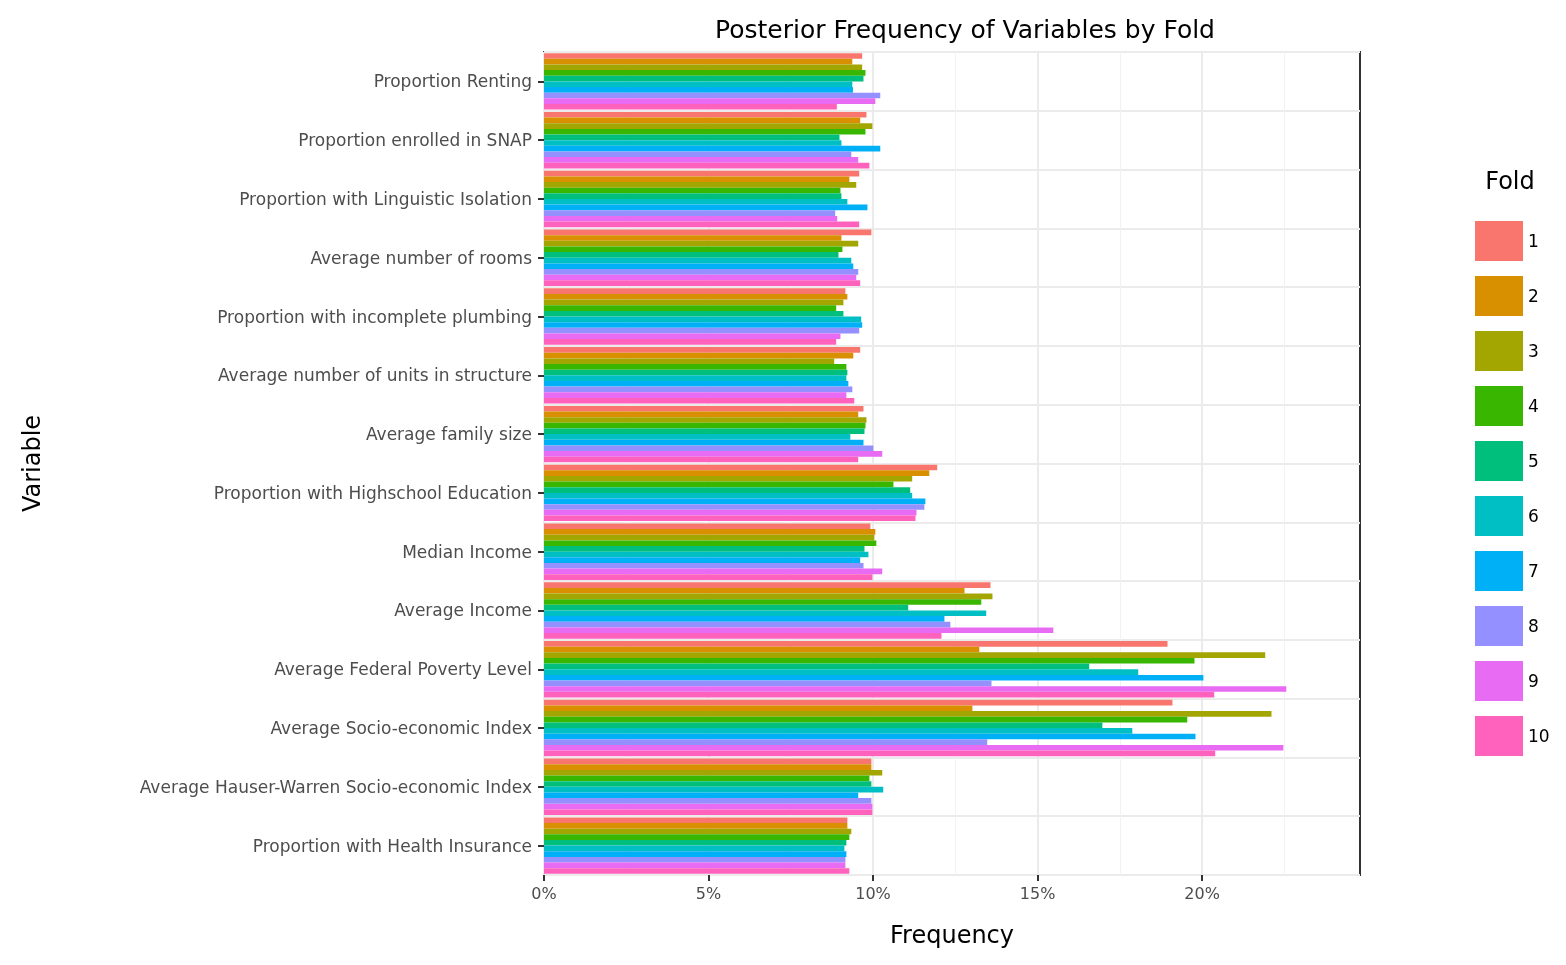 Image resolution: width=1566 pixels, height=965 pixels. What do you see at coordinates (1533, 406) in the screenshot?
I see `legend-label: 4` at bounding box center [1533, 406].